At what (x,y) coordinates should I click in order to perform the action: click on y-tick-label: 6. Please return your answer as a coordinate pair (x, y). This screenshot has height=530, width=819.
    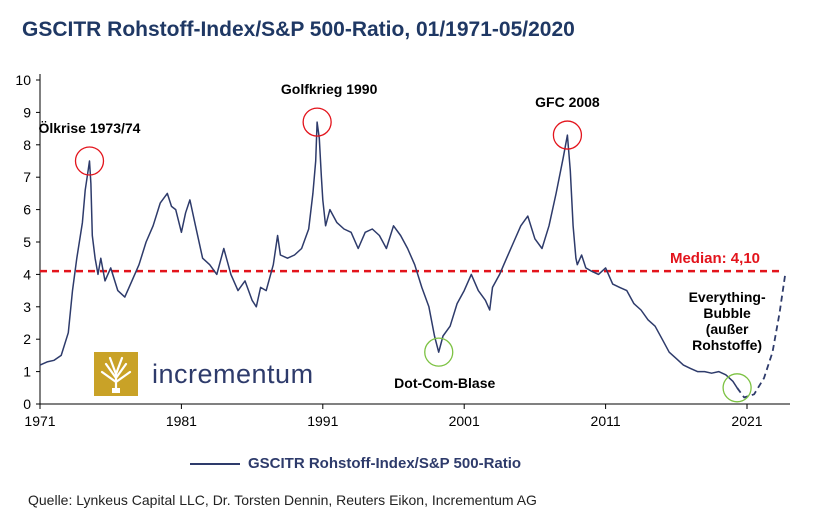
    Looking at the image, I should click on (27, 210).